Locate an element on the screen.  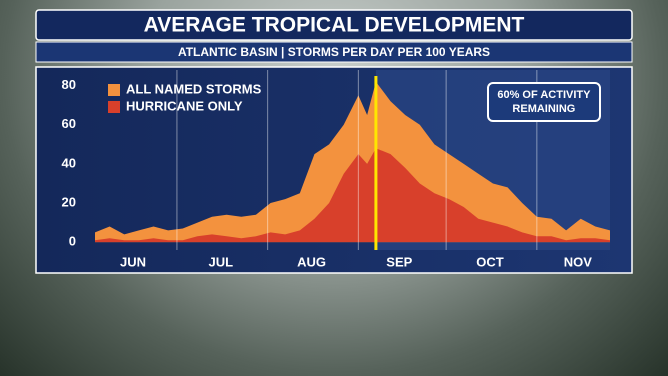
legend-label: ALL NAMED STORMS is located at coordinates (194, 88).